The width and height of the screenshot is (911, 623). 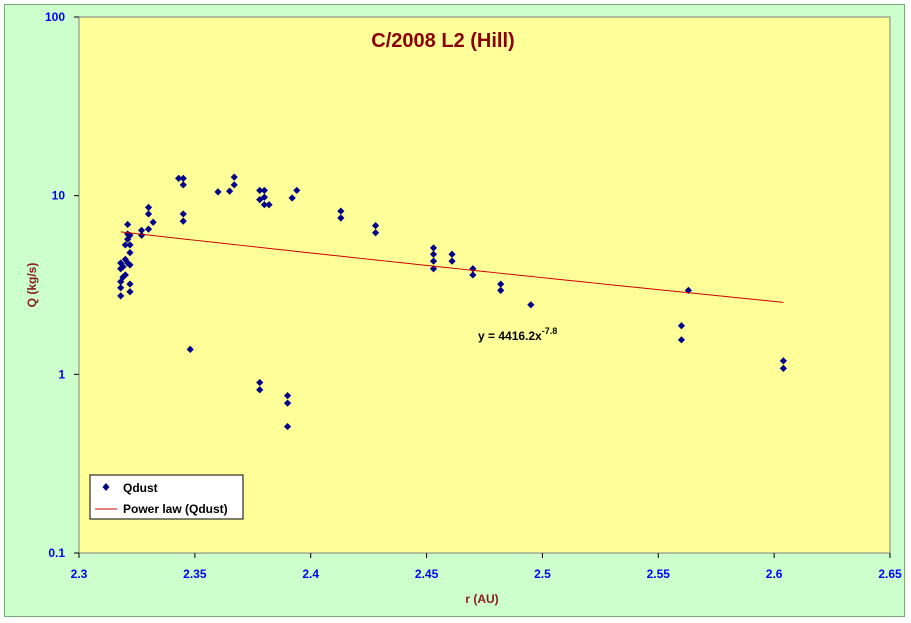 I want to click on power-law-trendline, so click(x=452, y=267).